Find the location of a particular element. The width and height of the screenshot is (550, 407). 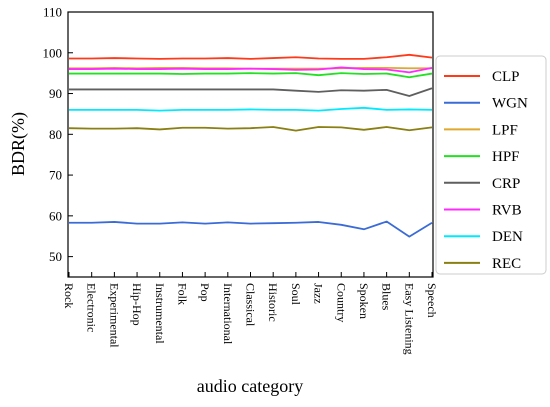

x-tick-label: Experimental is located at coordinates (114, 315).